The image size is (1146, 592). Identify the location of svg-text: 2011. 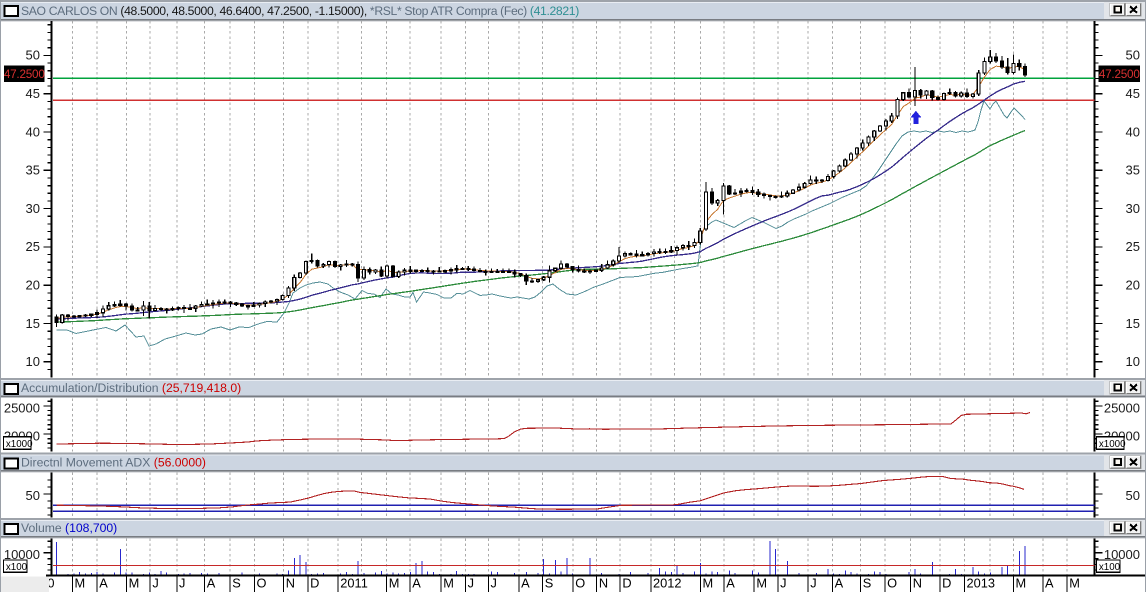
(354, 583).